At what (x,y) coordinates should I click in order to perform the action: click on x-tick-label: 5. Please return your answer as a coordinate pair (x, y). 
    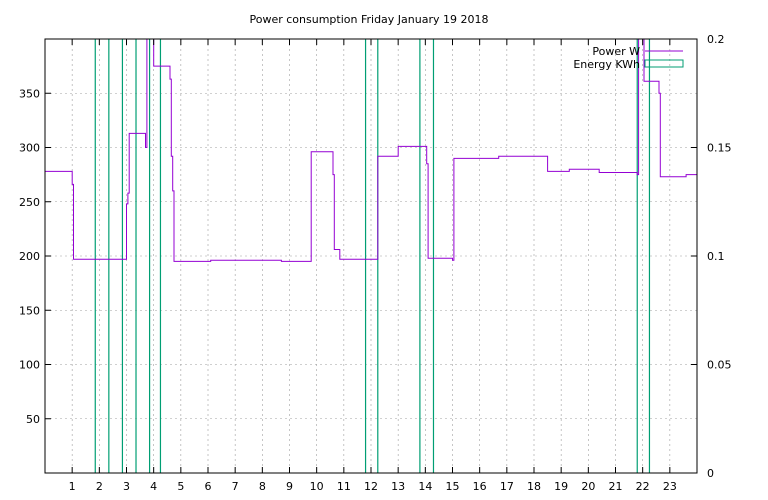
    Looking at the image, I should click on (180, 486).